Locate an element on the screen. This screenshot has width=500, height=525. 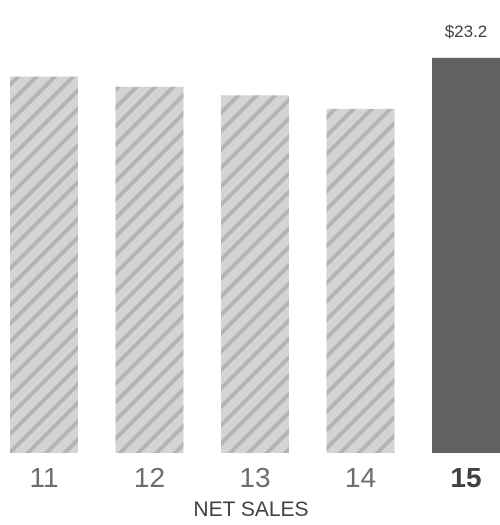
category-label-12: 12 is located at coordinates (149, 477).